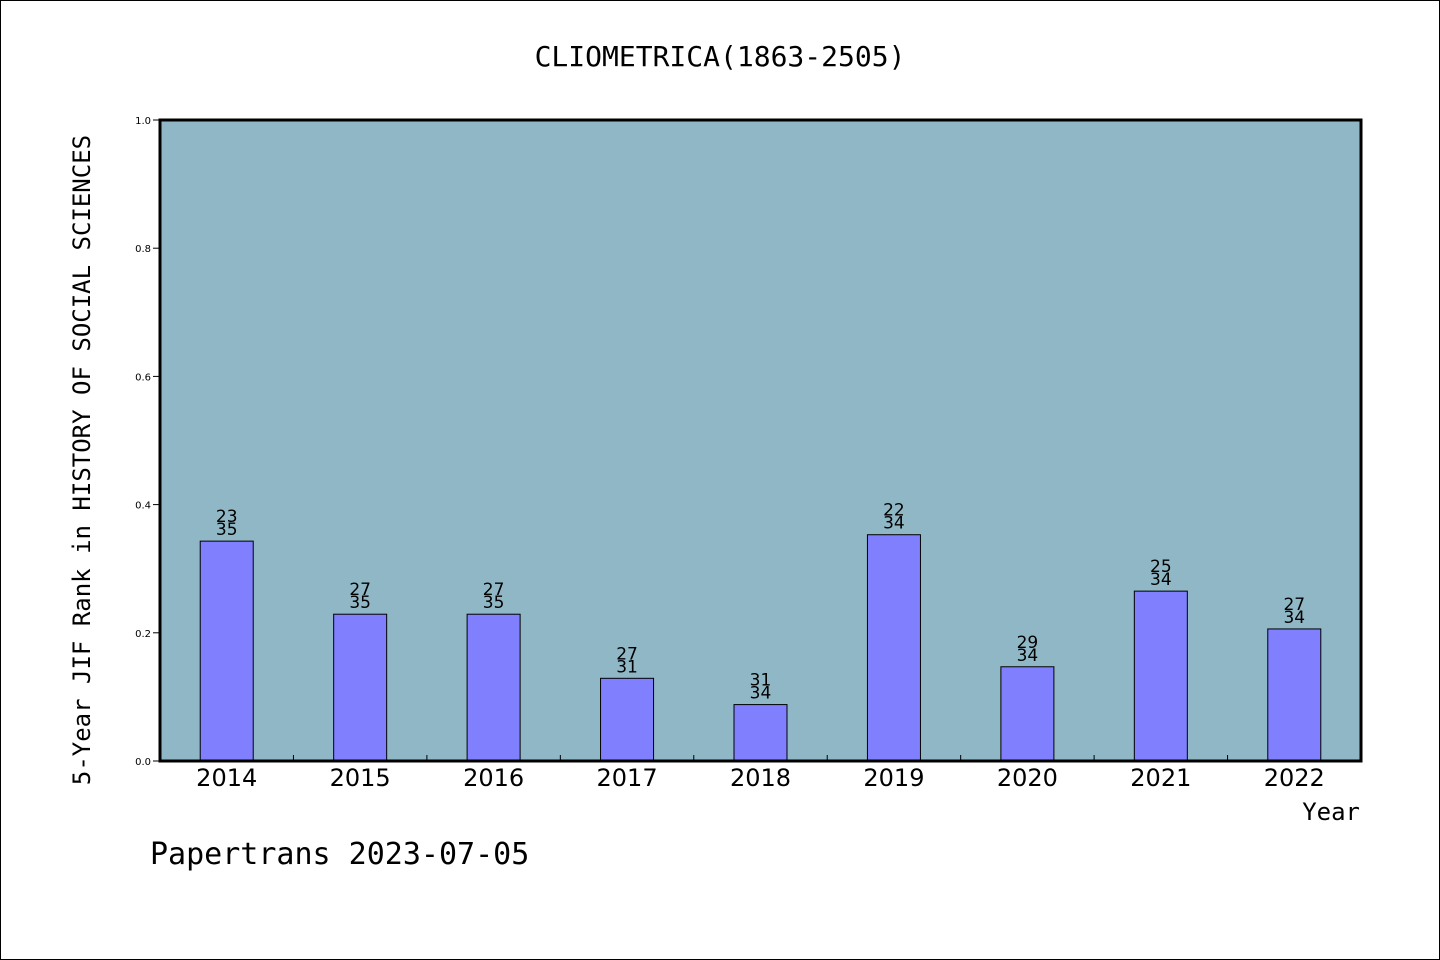 This screenshot has width=1440, height=960. What do you see at coordinates (1027, 778) in the screenshot?
I see `x-tick-label: 2020` at bounding box center [1027, 778].